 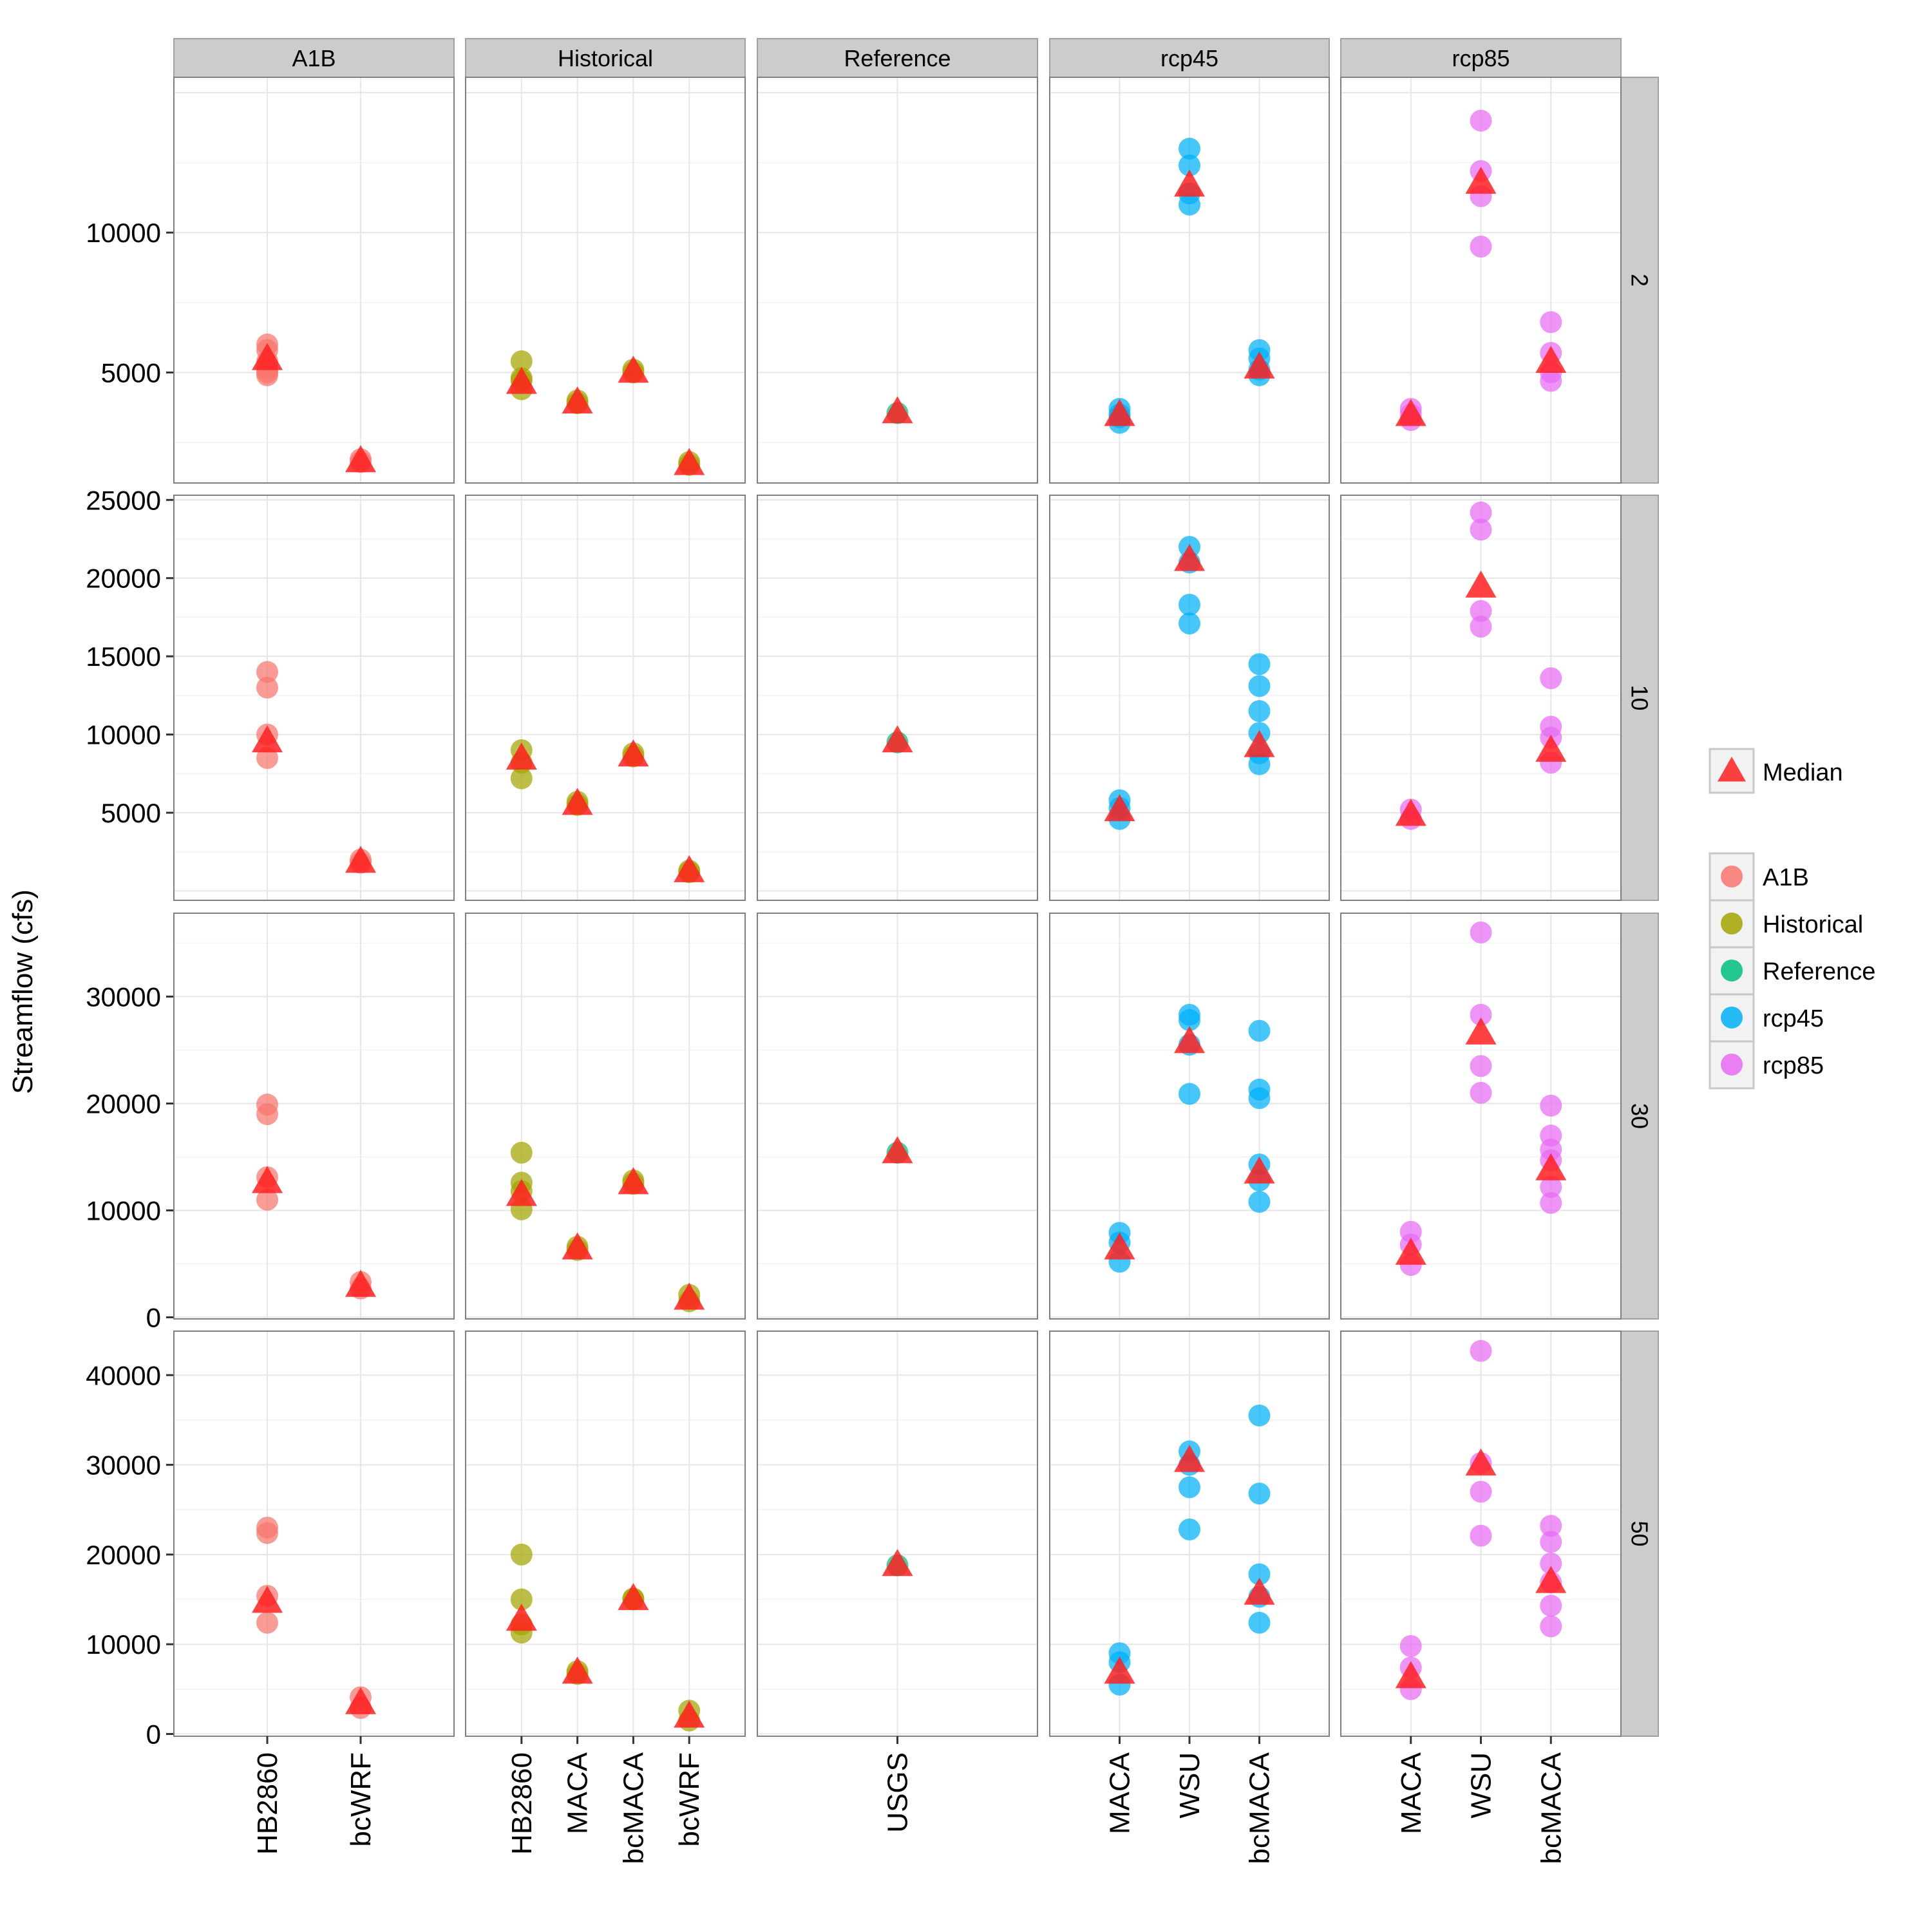 What do you see at coordinates (153, 1318) in the screenshot?
I see `y-tick-label: 0` at bounding box center [153, 1318].